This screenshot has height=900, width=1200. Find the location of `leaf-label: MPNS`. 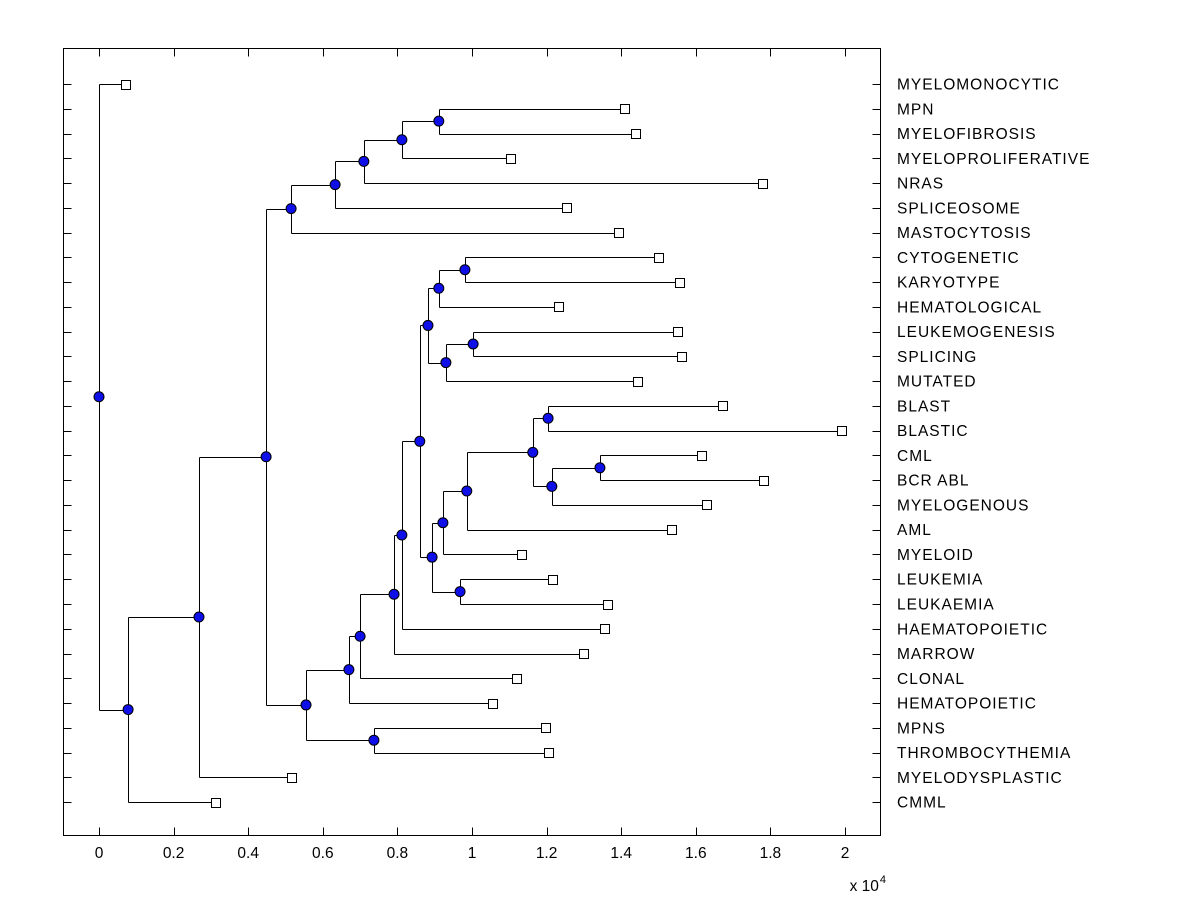

leaf-label: MPNS is located at coordinates (921, 728).